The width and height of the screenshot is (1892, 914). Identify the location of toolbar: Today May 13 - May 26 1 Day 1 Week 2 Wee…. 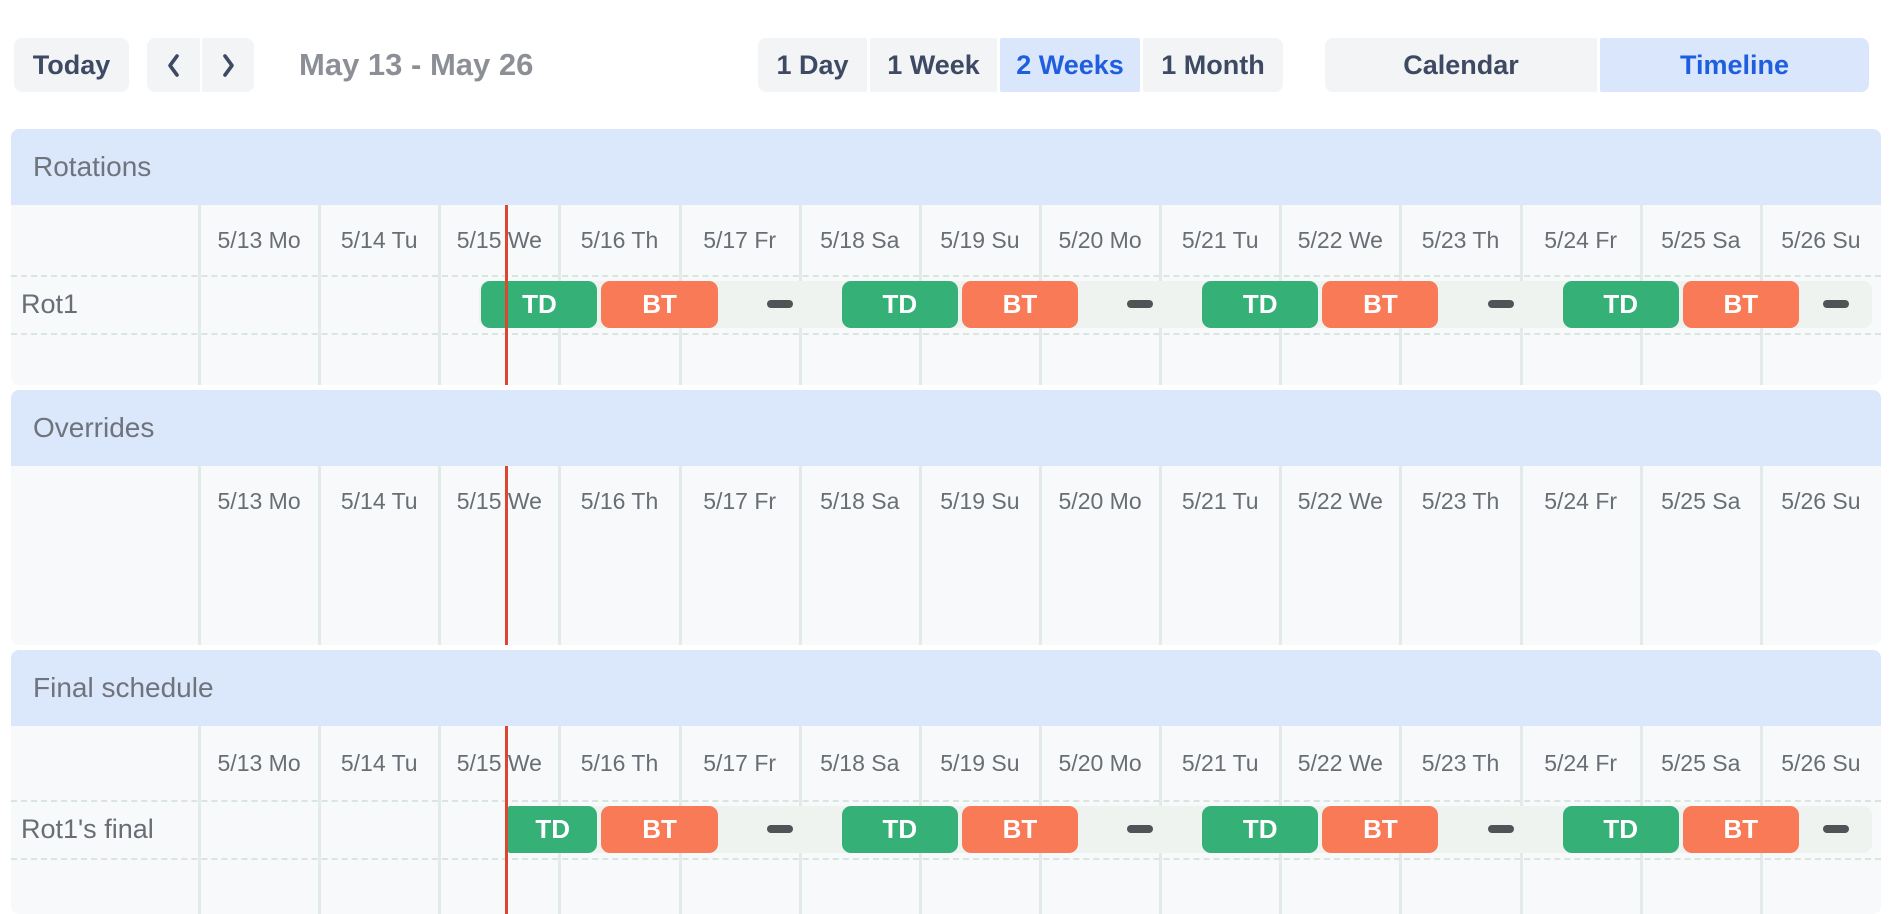
(946, 64).